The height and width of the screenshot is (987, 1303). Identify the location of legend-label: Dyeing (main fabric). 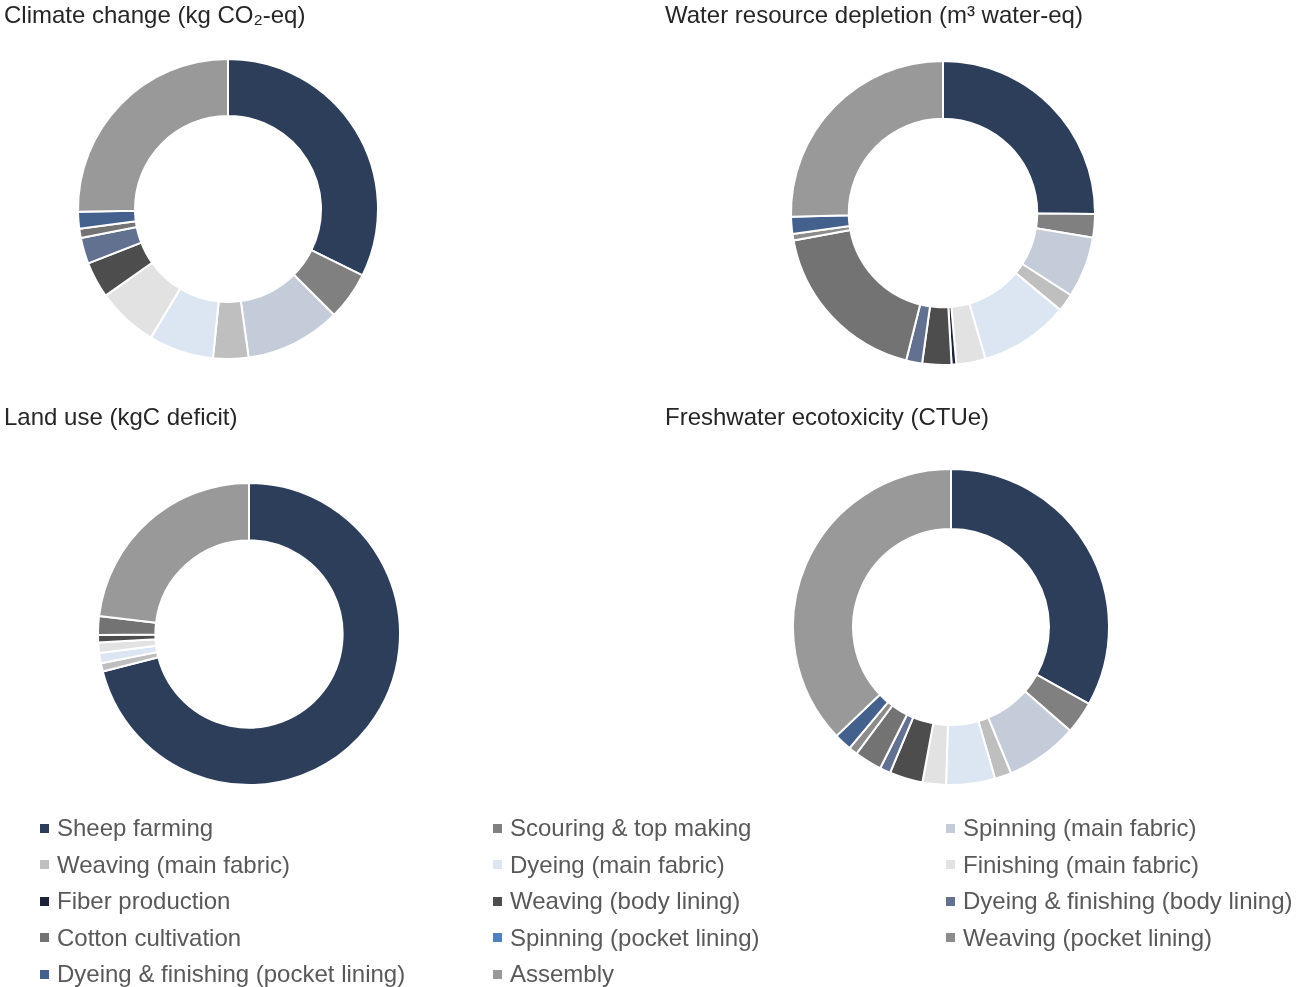
(617, 864).